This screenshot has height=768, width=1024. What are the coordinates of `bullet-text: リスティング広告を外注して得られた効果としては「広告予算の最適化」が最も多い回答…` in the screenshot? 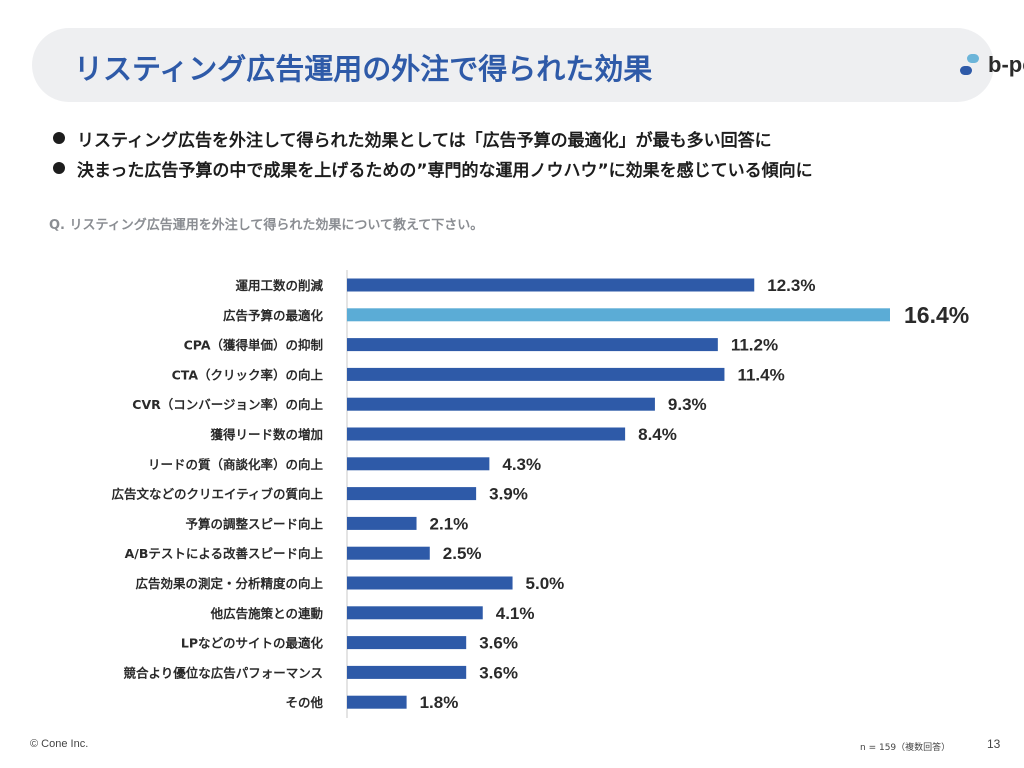 It's located at (424, 141).